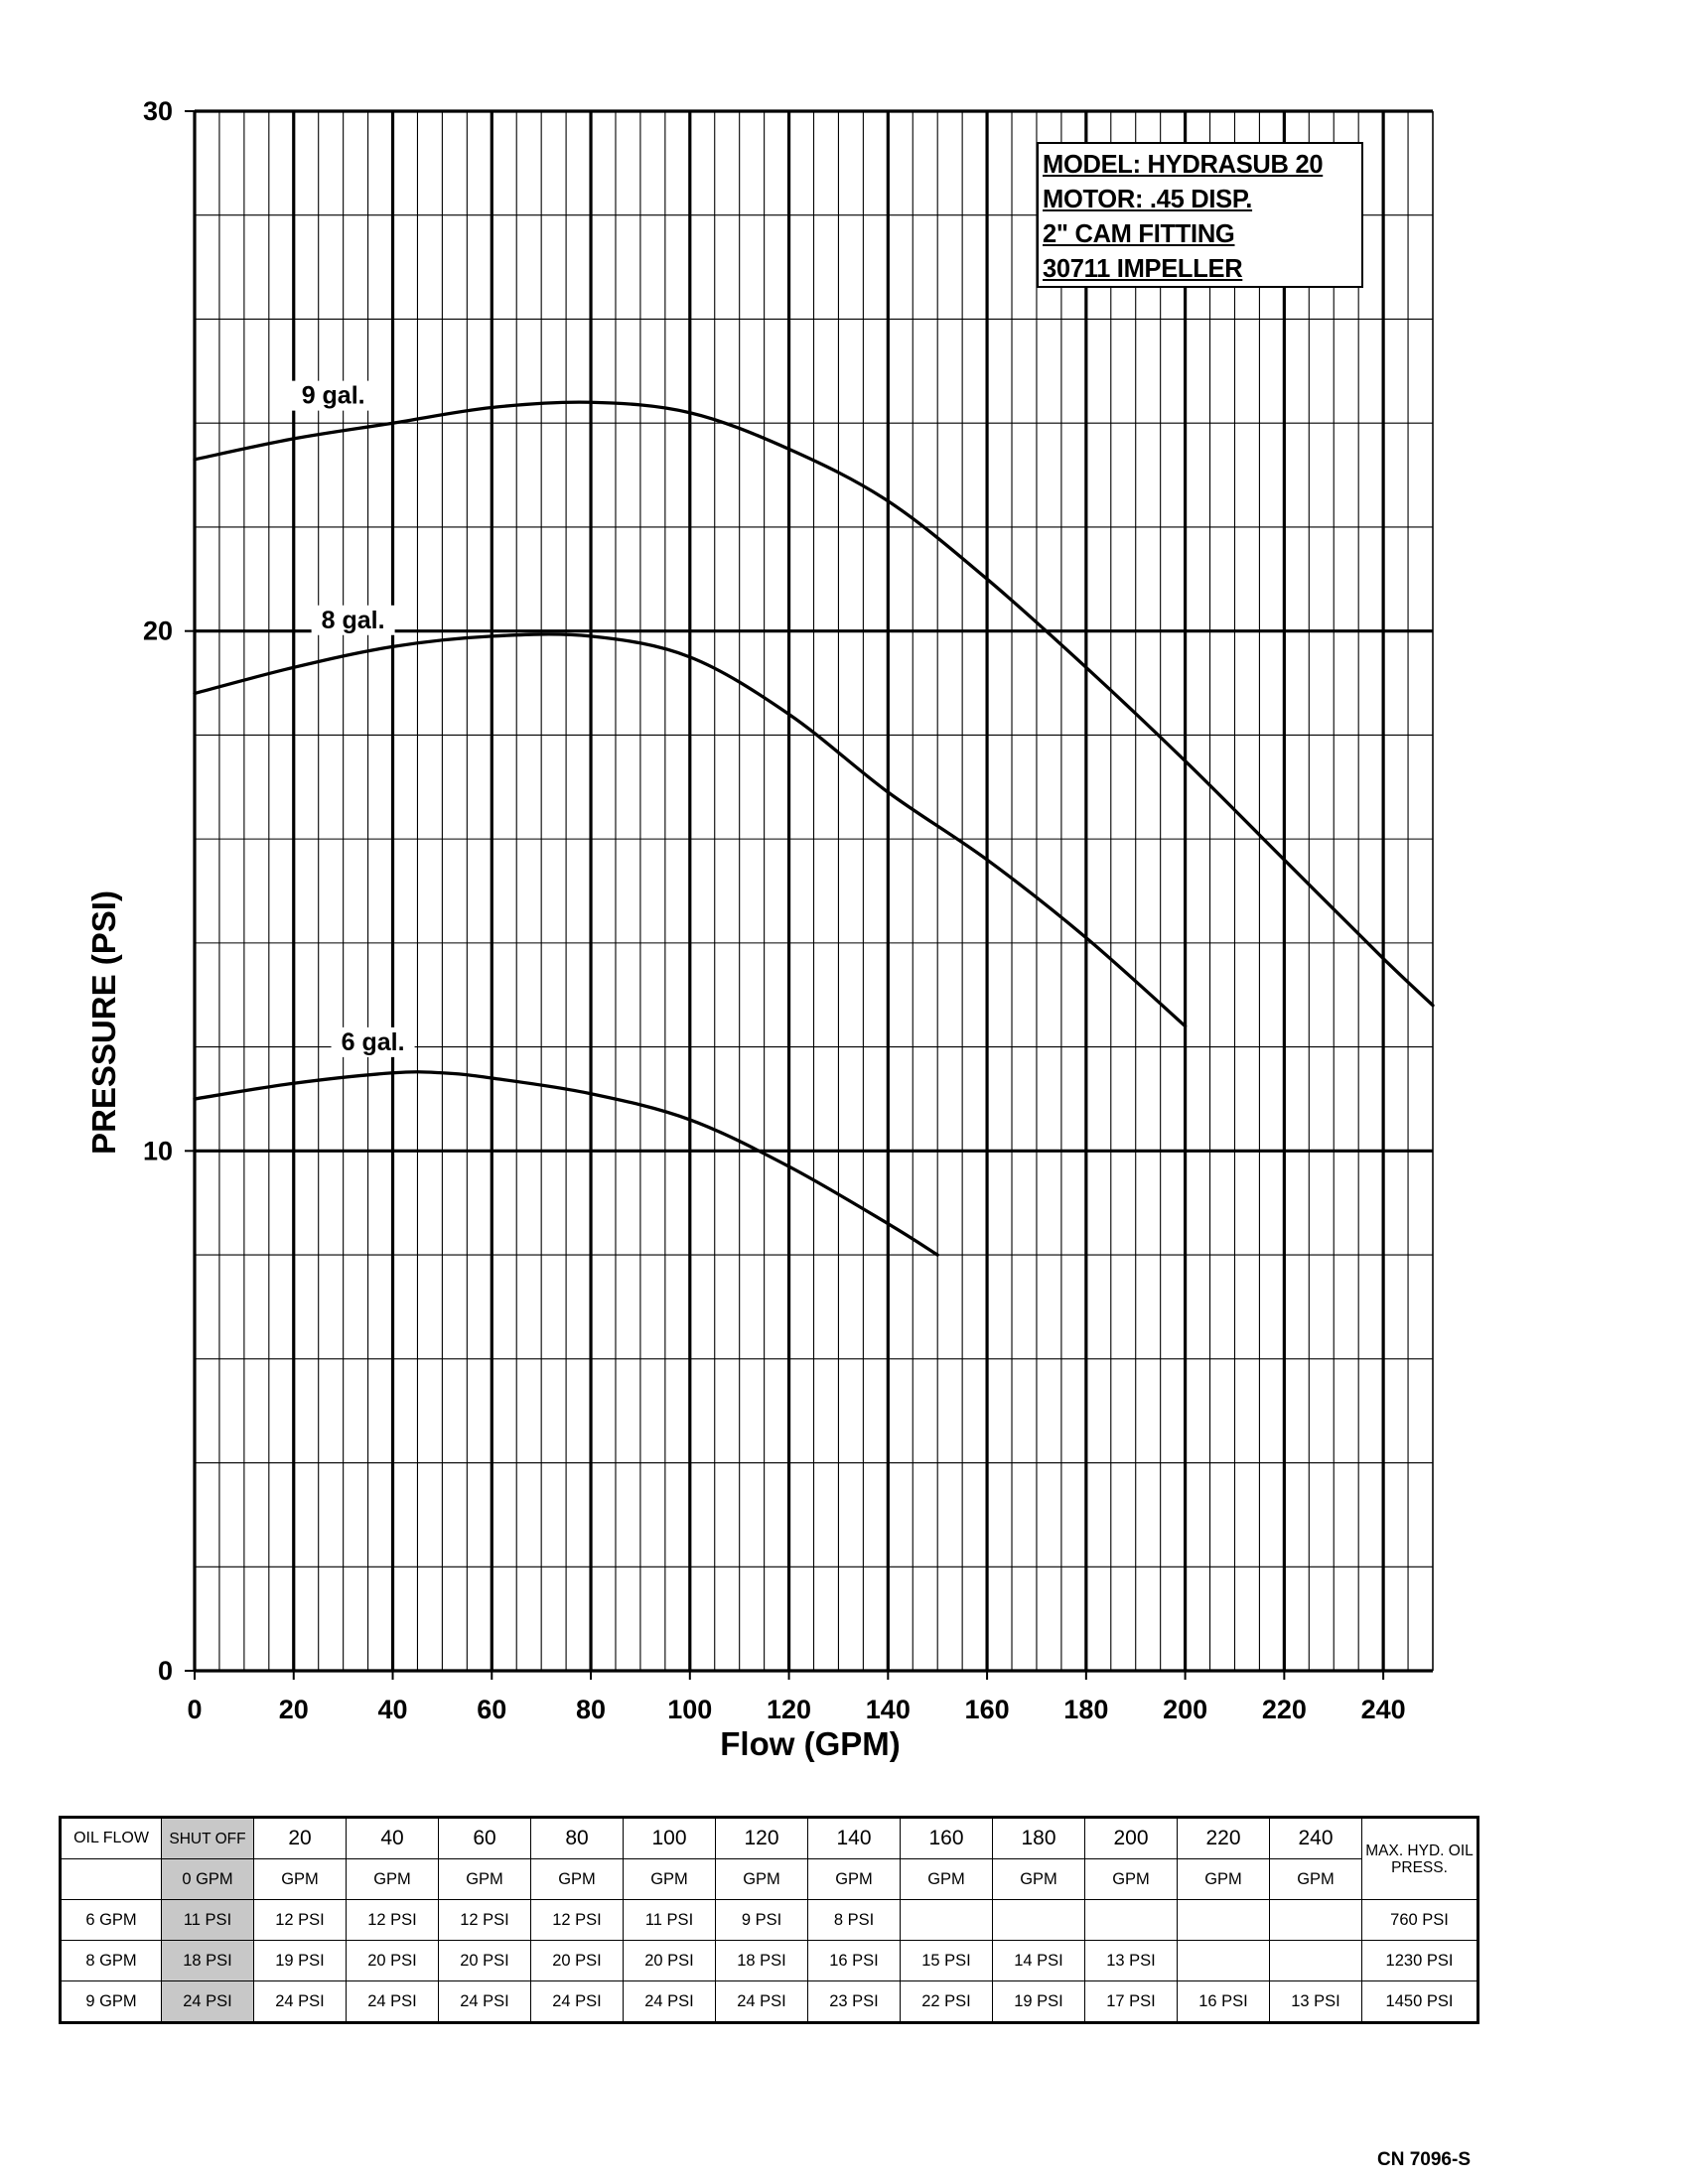 The height and width of the screenshot is (2184, 1688). I want to click on motor-line: MOTOR: .45 DISP., so click(1148, 199).